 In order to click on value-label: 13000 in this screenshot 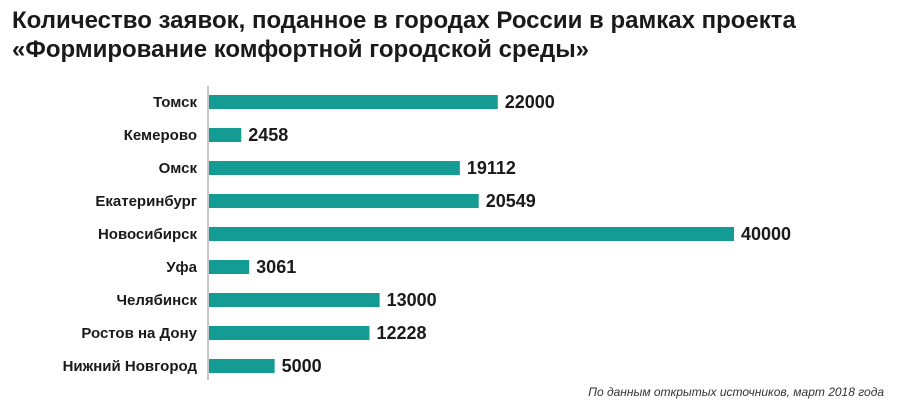, I will do `click(412, 300)`.